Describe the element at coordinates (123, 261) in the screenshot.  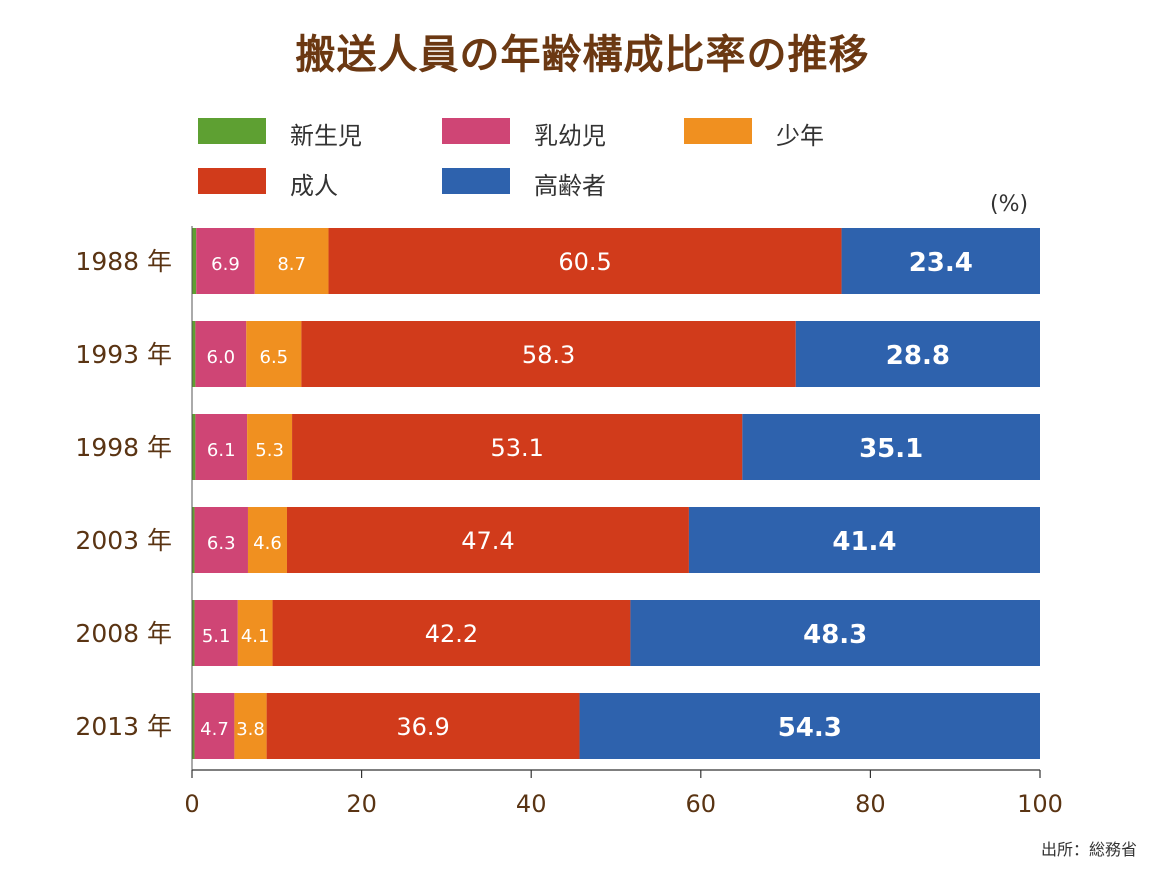
I see `y-tick-label: 1988 年` at that location.